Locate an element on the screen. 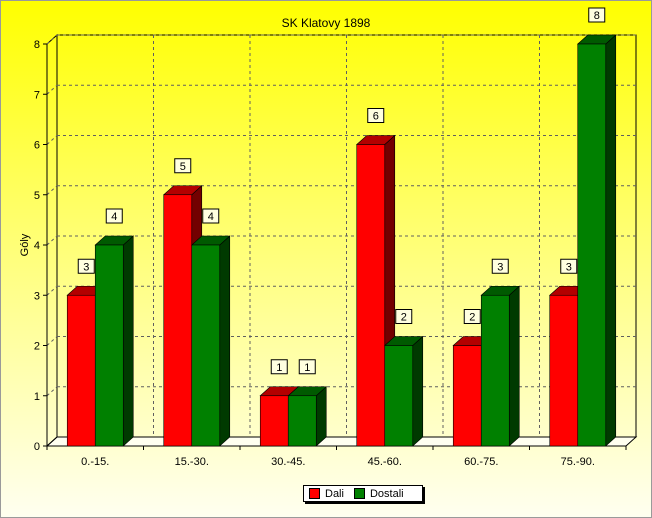  bar-dali-30-45-data-label: 1 is located at coordinates (279, 368).